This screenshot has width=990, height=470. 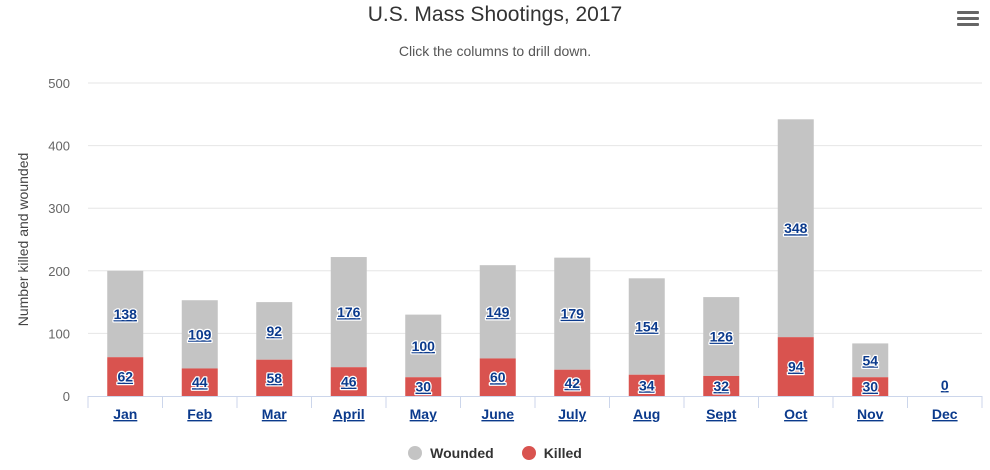 I want to click on data-label-killed: 46, so click(x=349, y=382).